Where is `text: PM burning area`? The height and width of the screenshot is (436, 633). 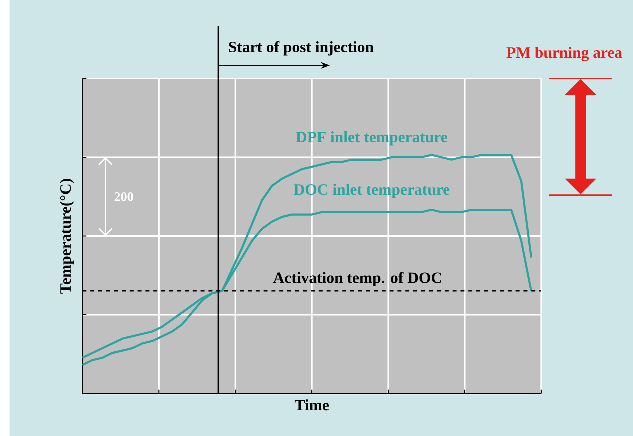
text: PM burning area is located at coordinates (564, 54).